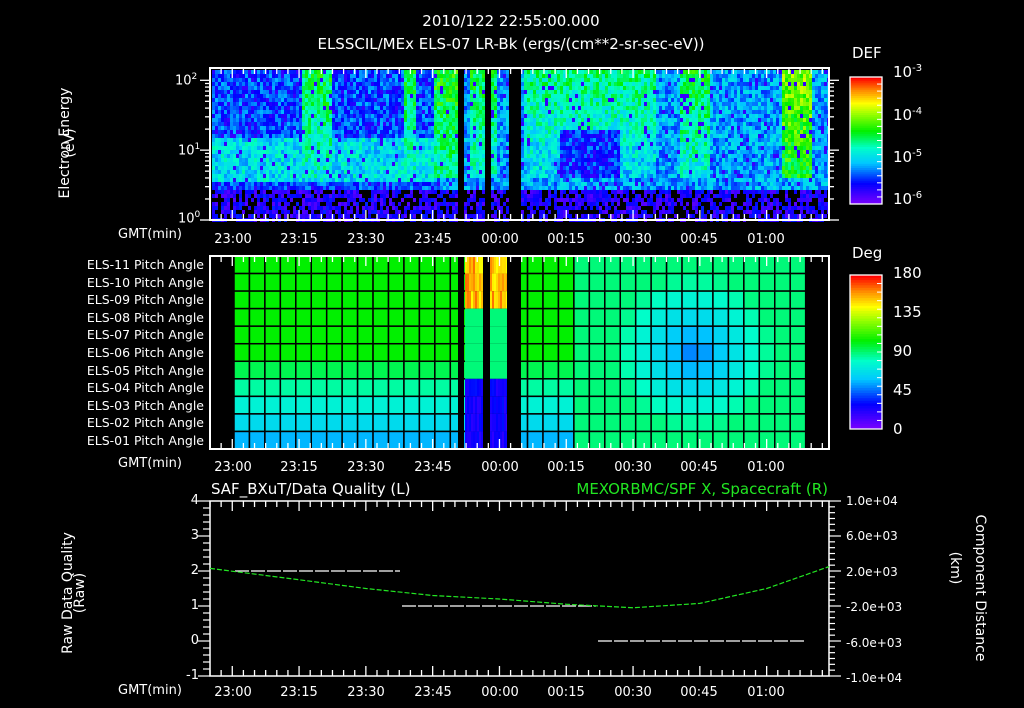 This screenshot has height=708, width=1024. What do you see at coordinates (192, 675) in the screenshot?
I see `left-y-tick-label: -1` at bounding box center [192, 675].